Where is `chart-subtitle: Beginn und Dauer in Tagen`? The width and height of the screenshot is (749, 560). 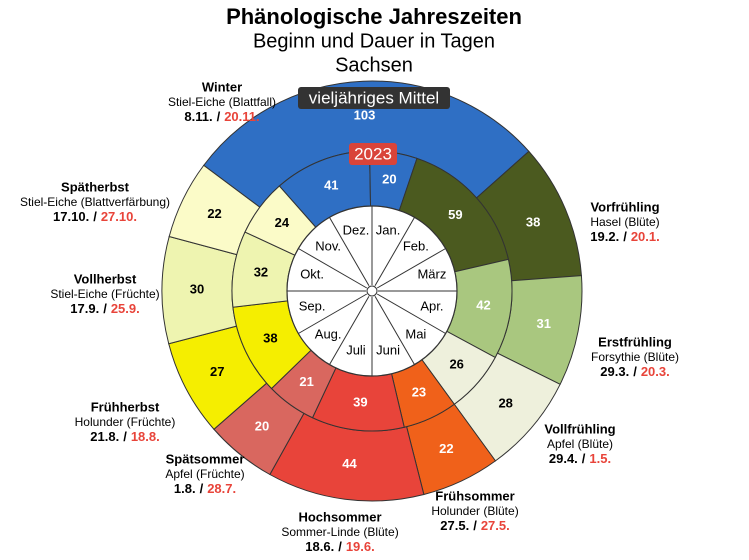
chart-subtitle: Beginn und Dauer in Tagen is located at coordinates (374, 41).